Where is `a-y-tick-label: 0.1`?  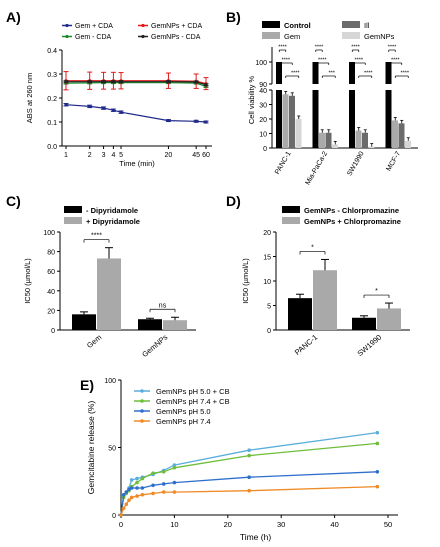 a-y-tick-label: 0.1 is located at coordinates (52, 123).